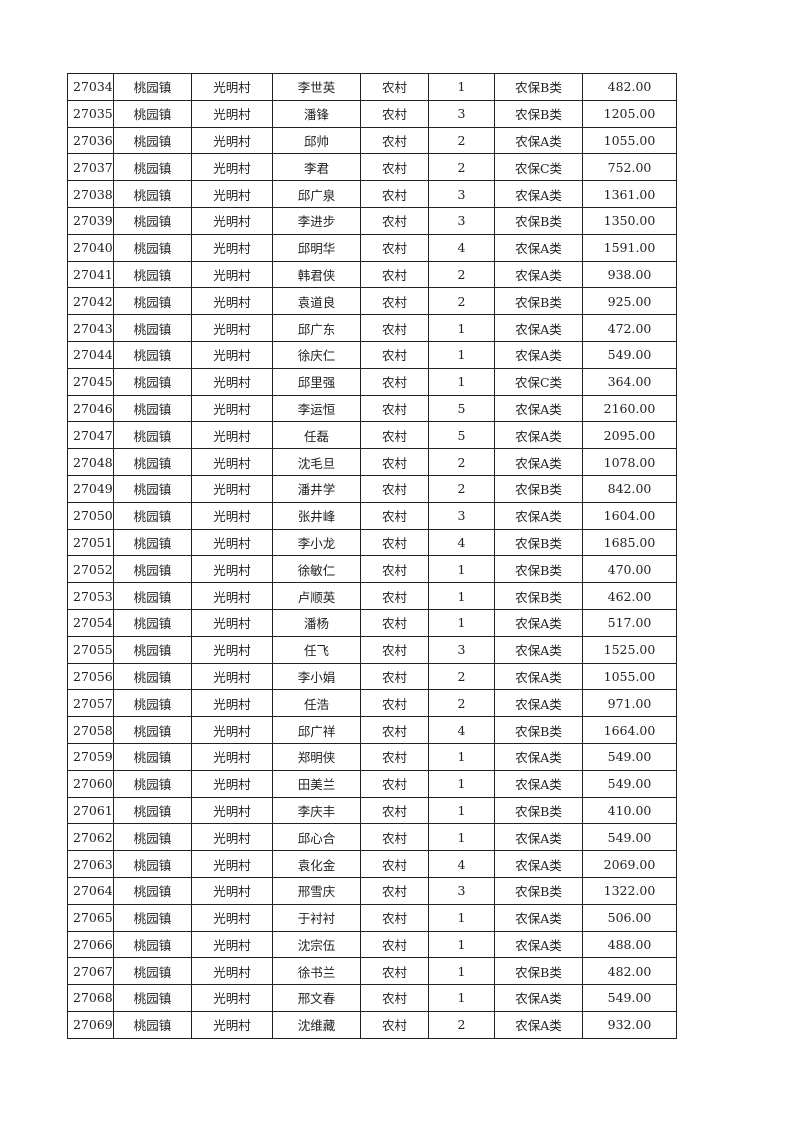 The image size is (793, 1122). I want to click on table-row: 27035 桃园镇 光明村 潘锋 农村 3 农保B类 1205.00, so click(372, 113).